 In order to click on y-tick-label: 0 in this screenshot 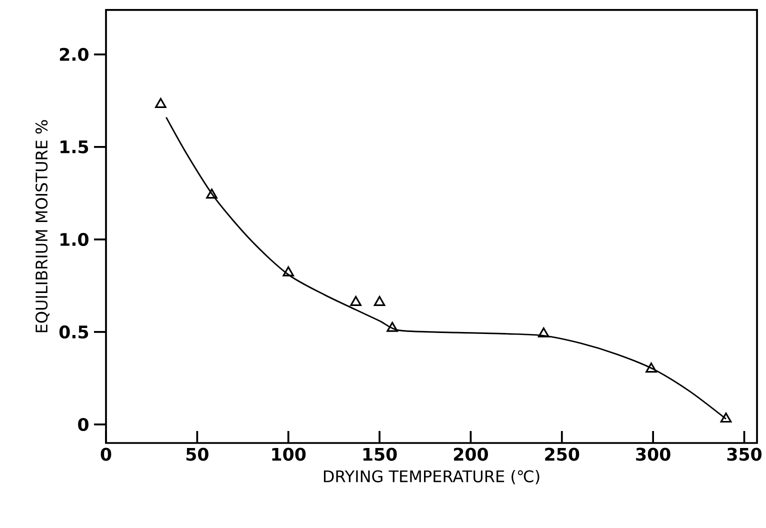, I will do `click(83, 425)`.